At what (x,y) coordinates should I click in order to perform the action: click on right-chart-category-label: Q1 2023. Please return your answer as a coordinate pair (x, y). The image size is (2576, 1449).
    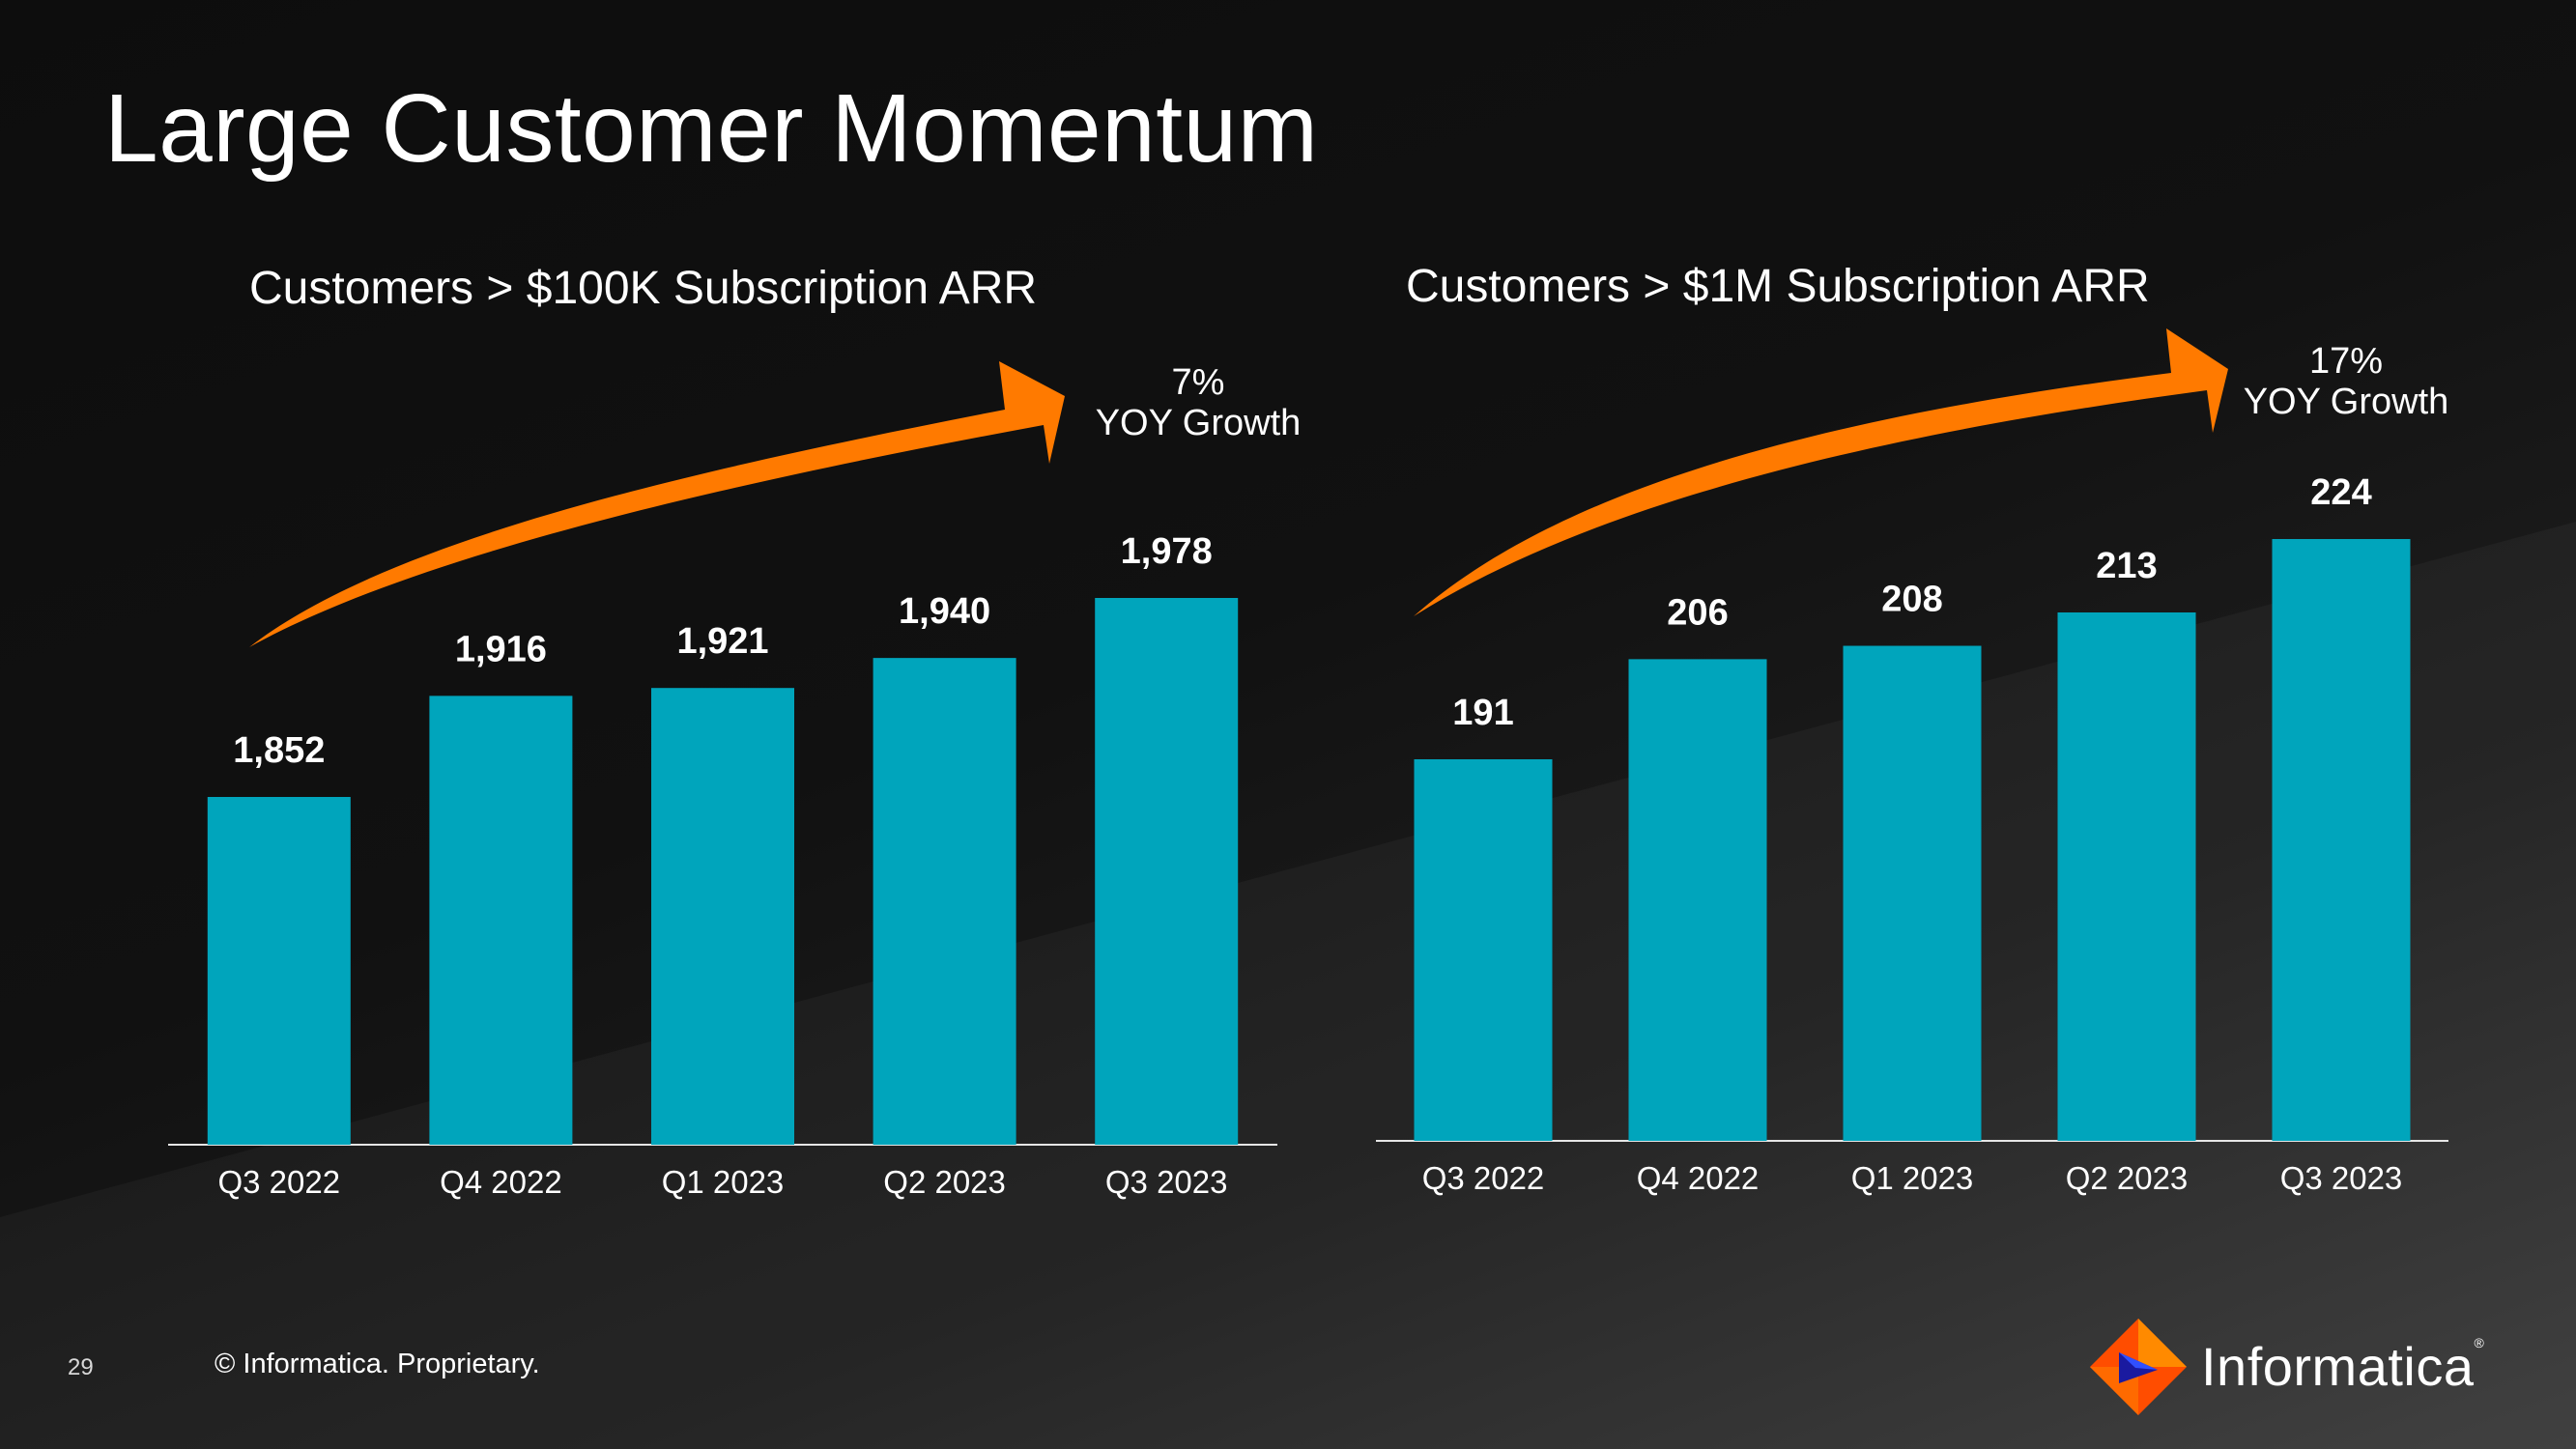
    Looking at the image, I should click on (1913, 1178).